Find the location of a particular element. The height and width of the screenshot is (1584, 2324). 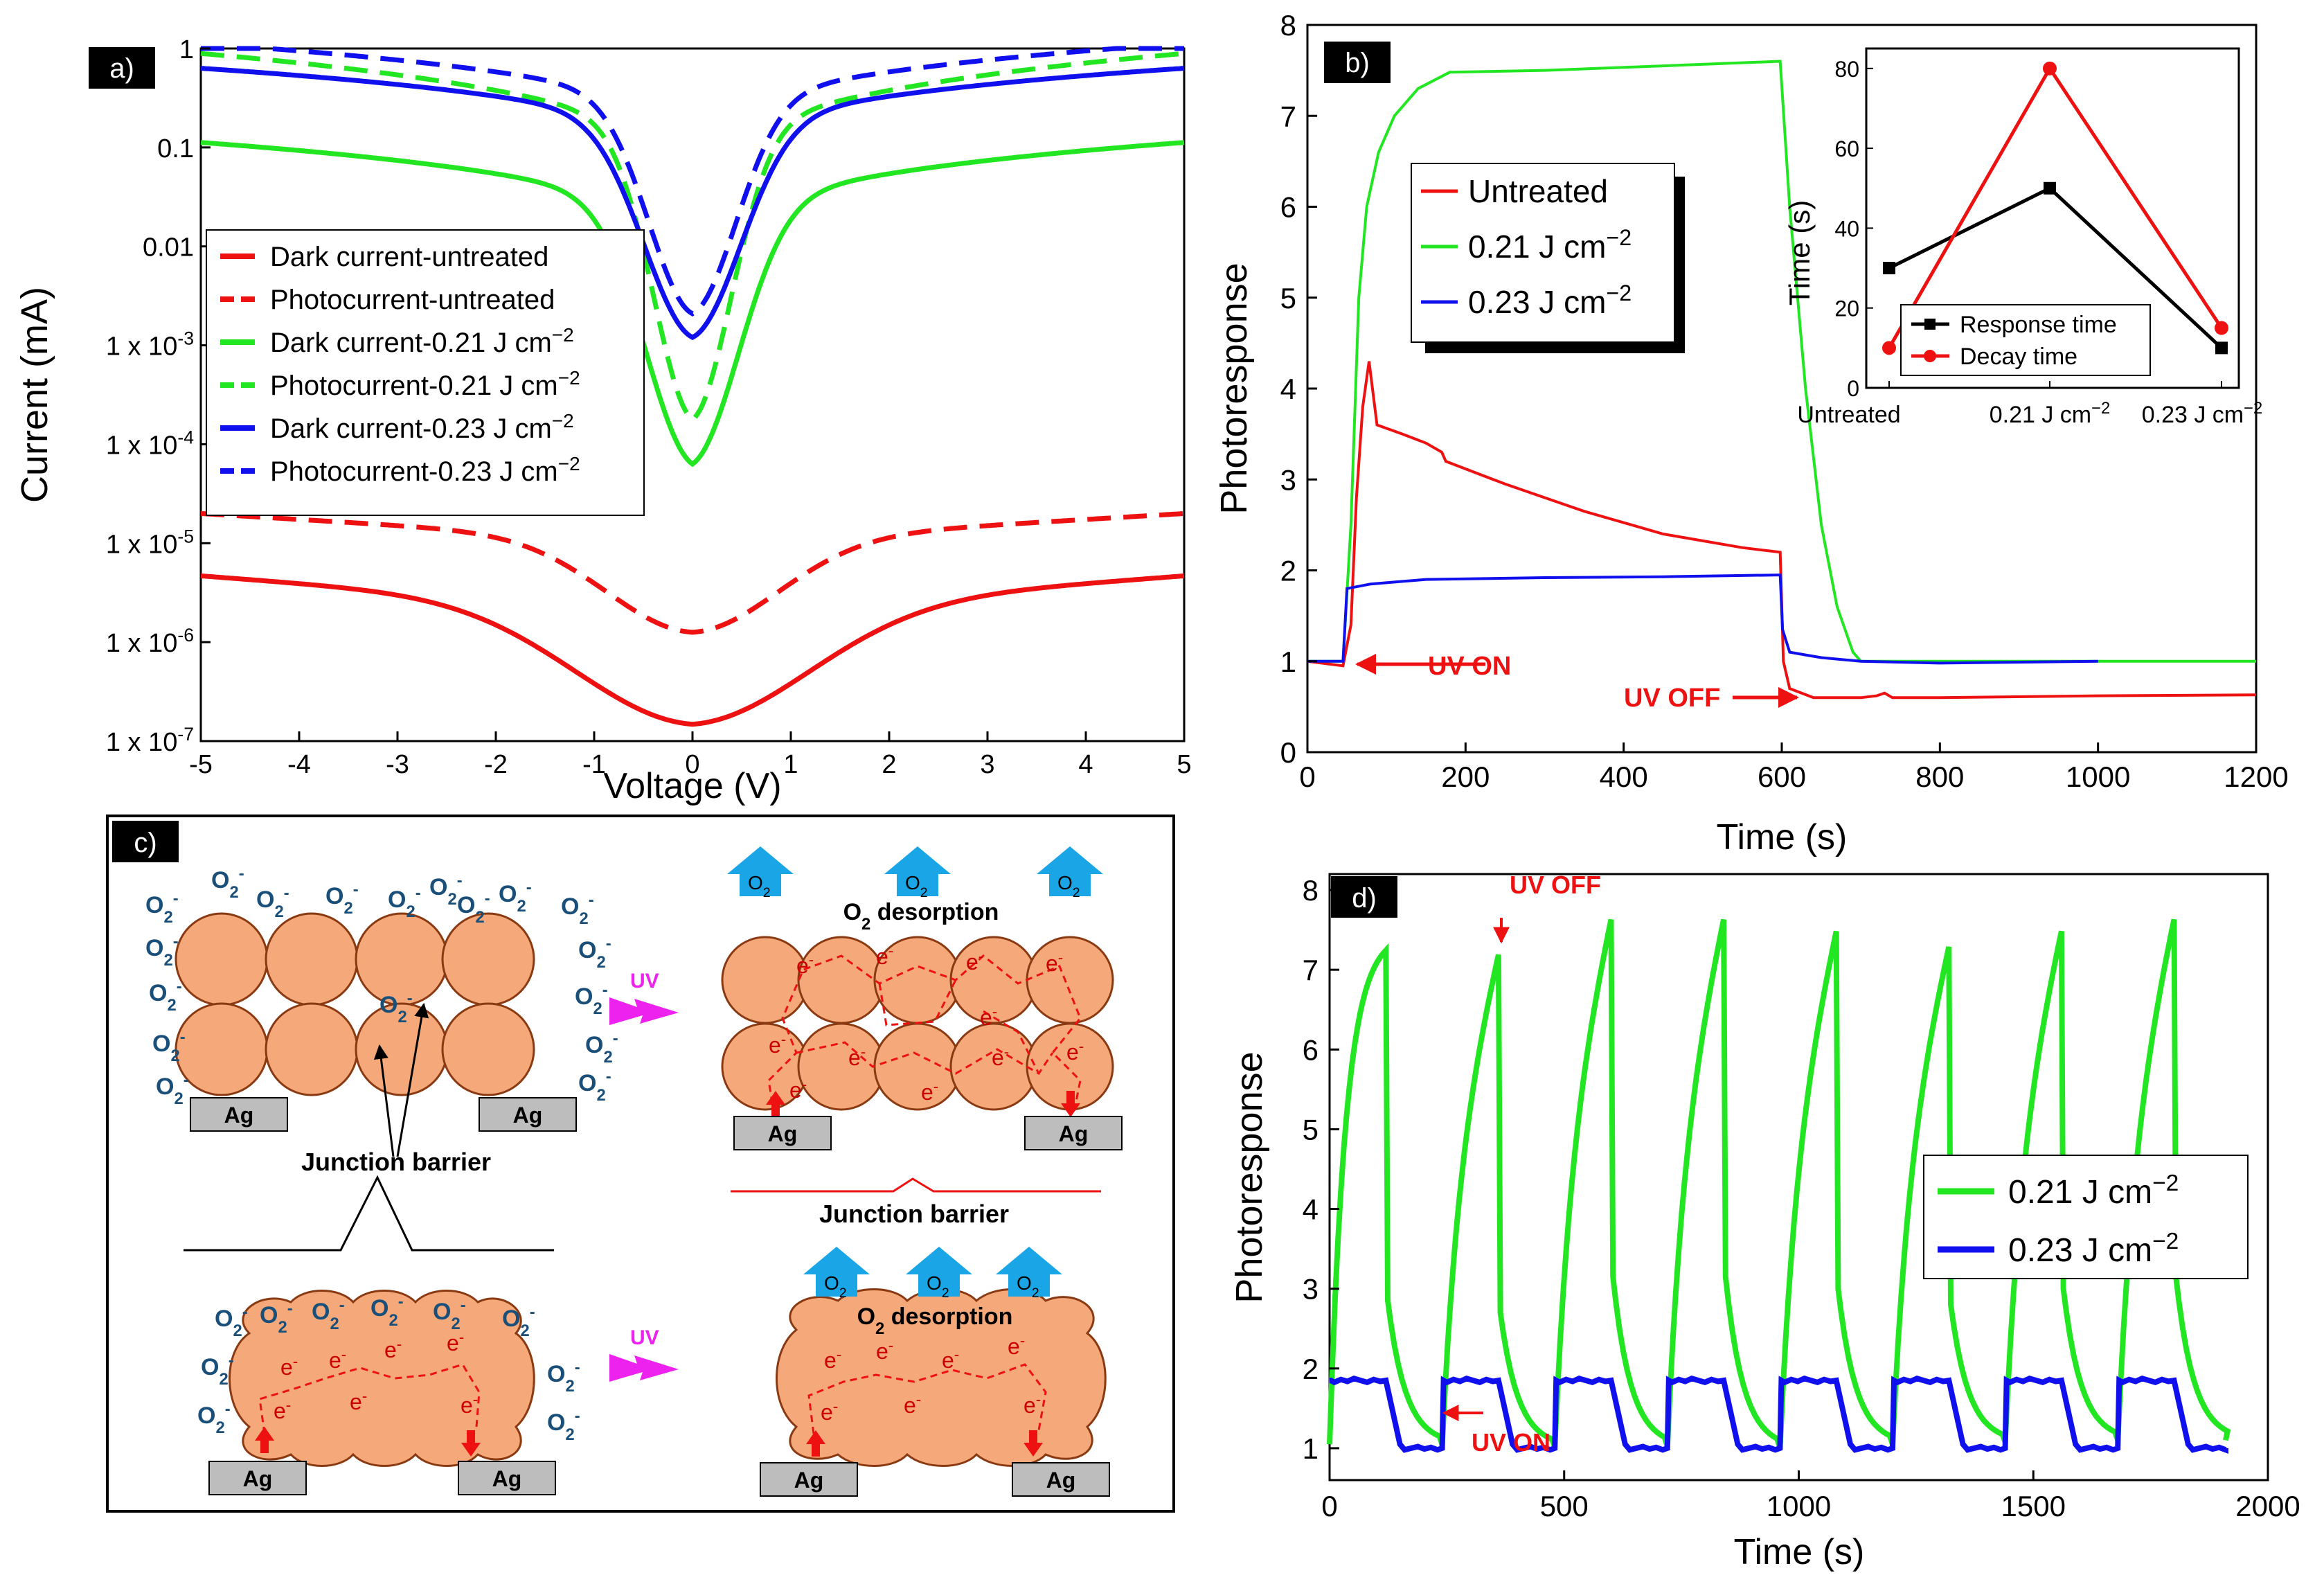

panel-c-label-box is located at coordinates (145, 841).